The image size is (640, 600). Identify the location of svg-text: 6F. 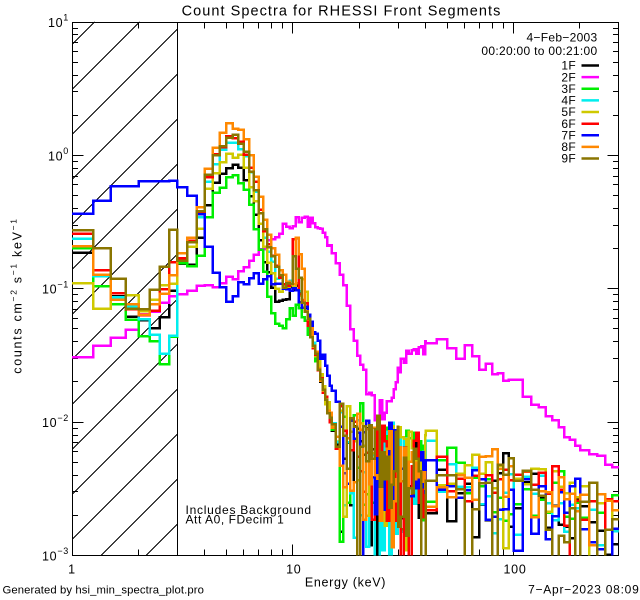
(568, 124).